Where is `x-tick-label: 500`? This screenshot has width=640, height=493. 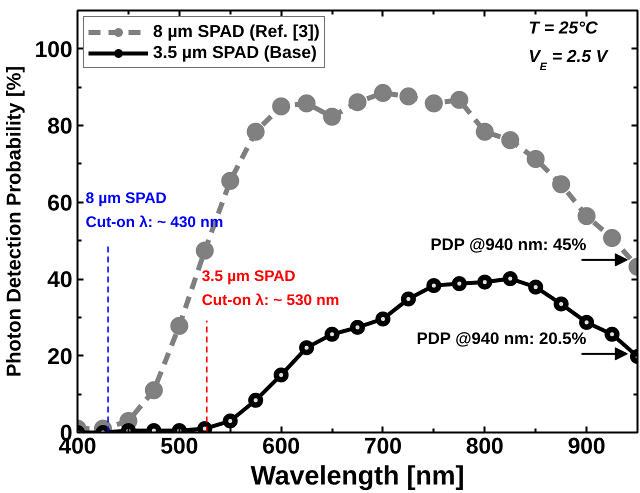
x-tick-label: 500 is located at coordinates (179, 445).